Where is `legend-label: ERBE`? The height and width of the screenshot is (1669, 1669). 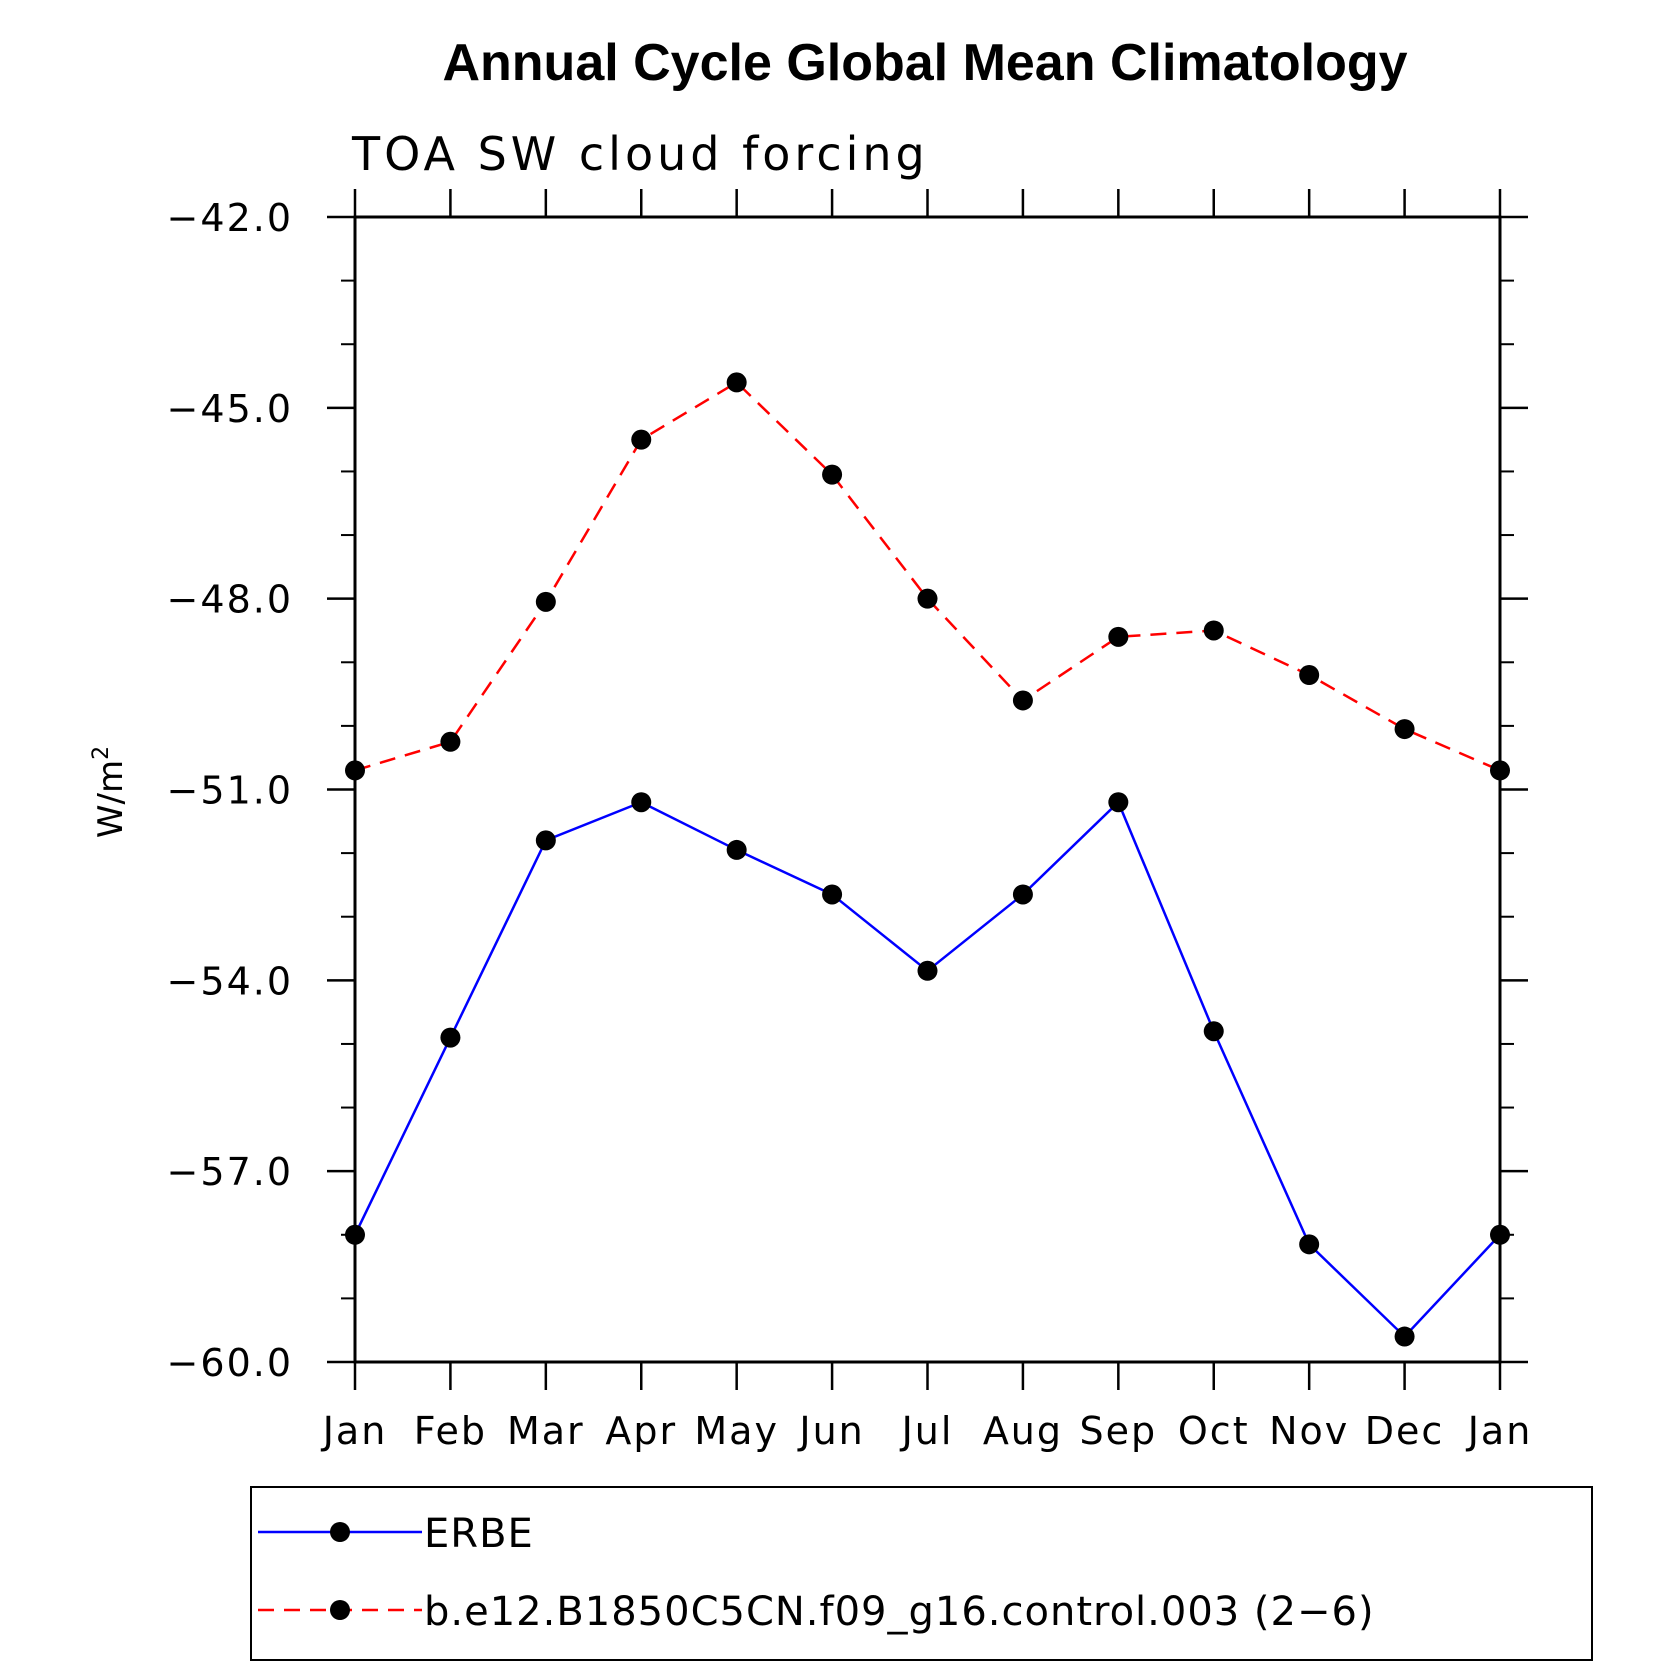 legend-label: ERBE is located at coordinates (479, 1534).